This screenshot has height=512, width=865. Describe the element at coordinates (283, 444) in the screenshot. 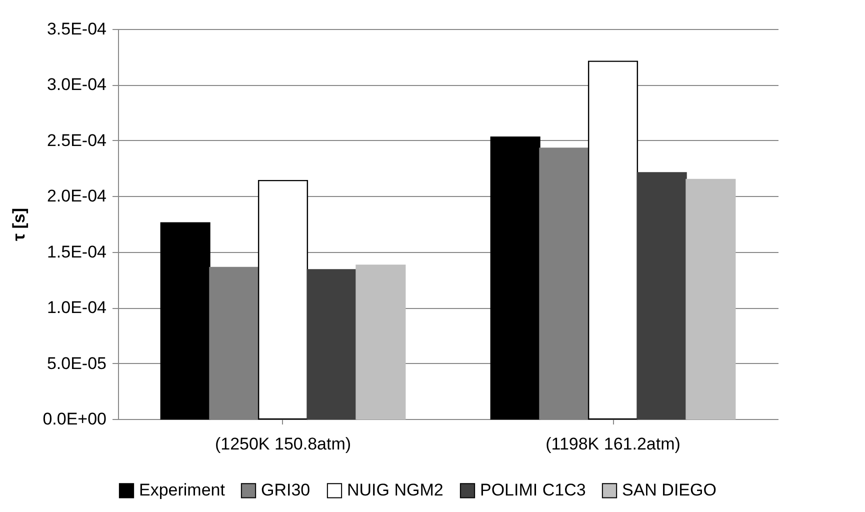

I see `x-tick-label: (1250K 150.8atm)` at that location.